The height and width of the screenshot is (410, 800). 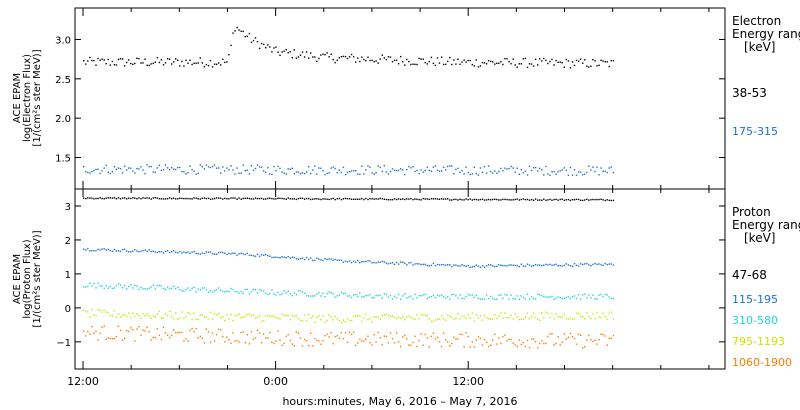 What do you see at coordinates (766, 34) in the screenshot?
I see `electron-legend-energy: Energy ranges` at bounding box center [766, 34].